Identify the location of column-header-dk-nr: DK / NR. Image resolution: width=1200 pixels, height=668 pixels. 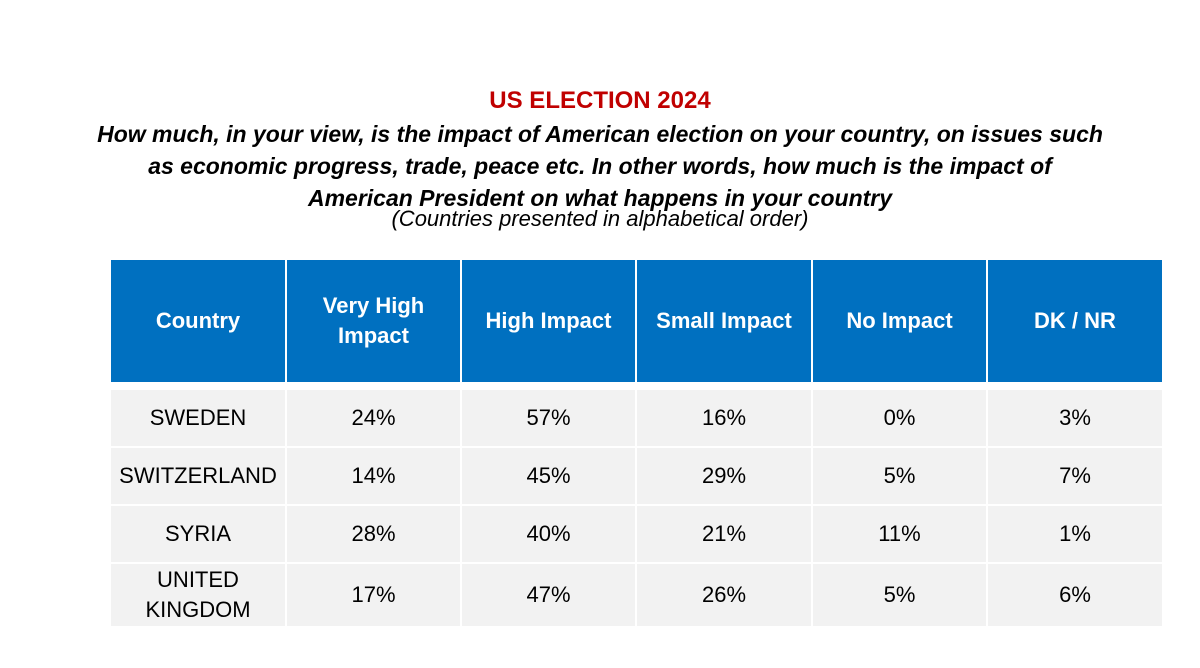
(1075, 321).